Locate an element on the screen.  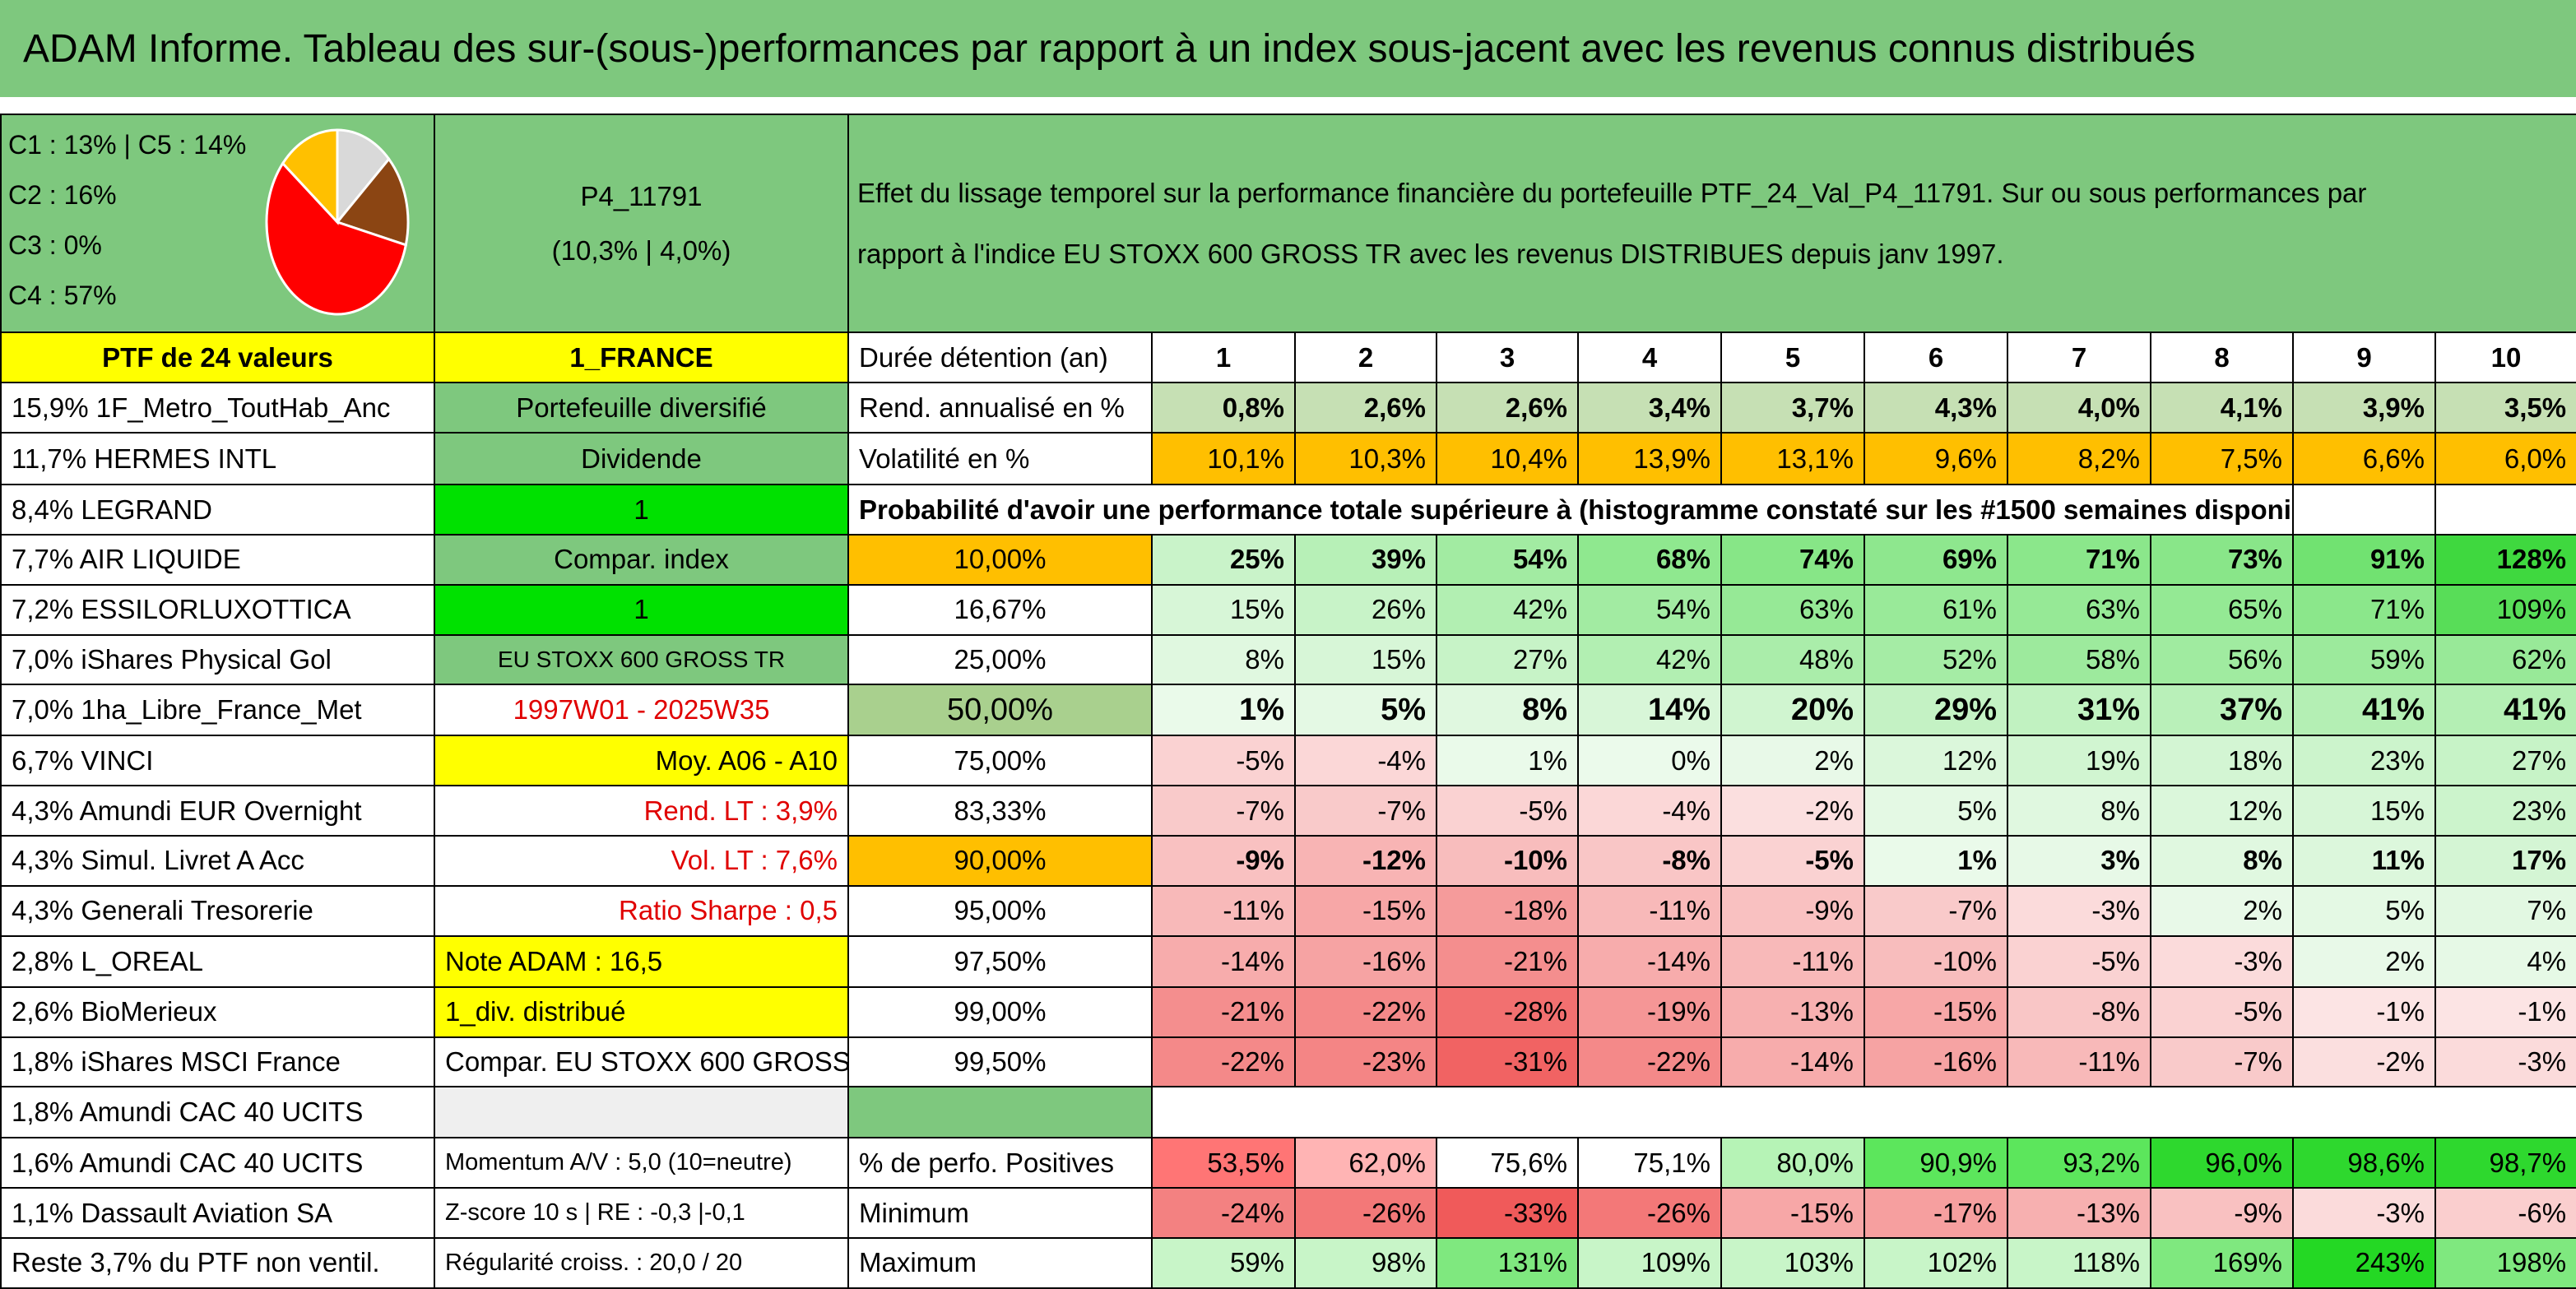
probability-value: 61% is located at coordinates (1936, 609).